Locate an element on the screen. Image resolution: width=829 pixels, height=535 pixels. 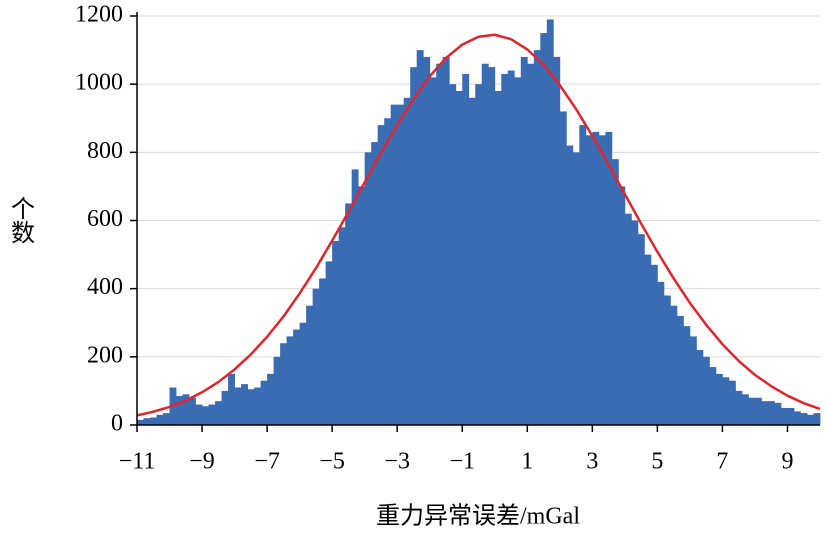
x-tick-label: 3 is located at coordinates (592, 462).